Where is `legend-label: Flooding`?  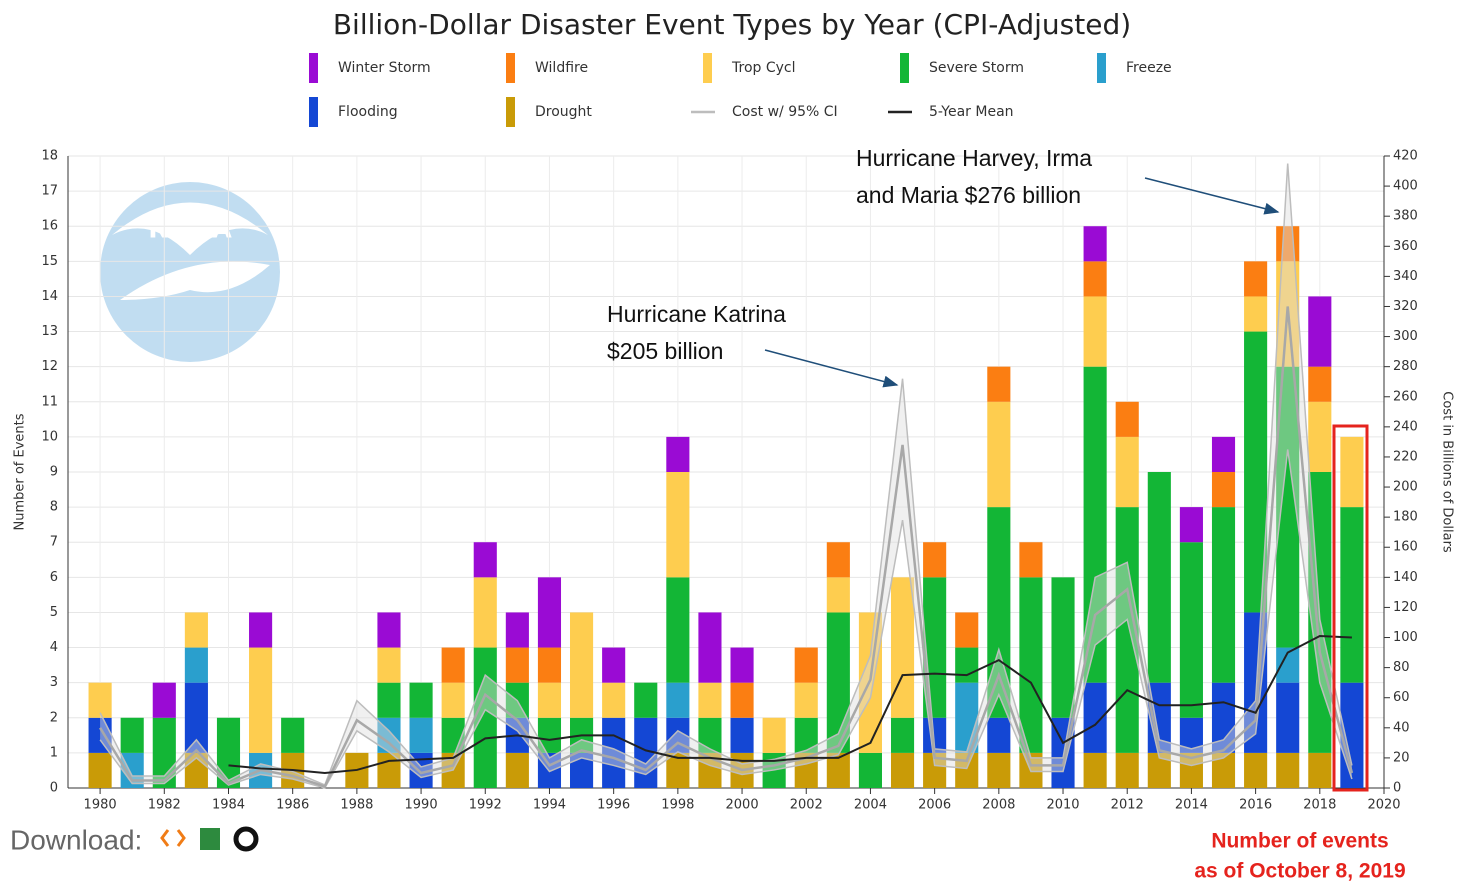
legend-label: Flooding is located at coordinates (368, 112).